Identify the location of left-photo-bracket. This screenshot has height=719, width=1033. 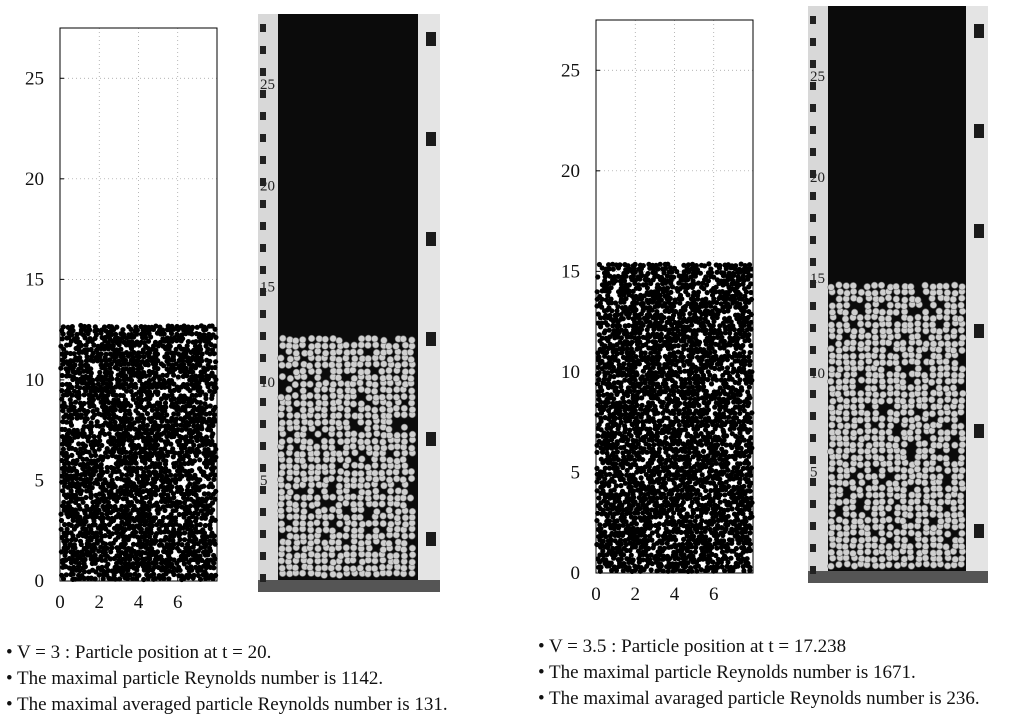
(431, 39).